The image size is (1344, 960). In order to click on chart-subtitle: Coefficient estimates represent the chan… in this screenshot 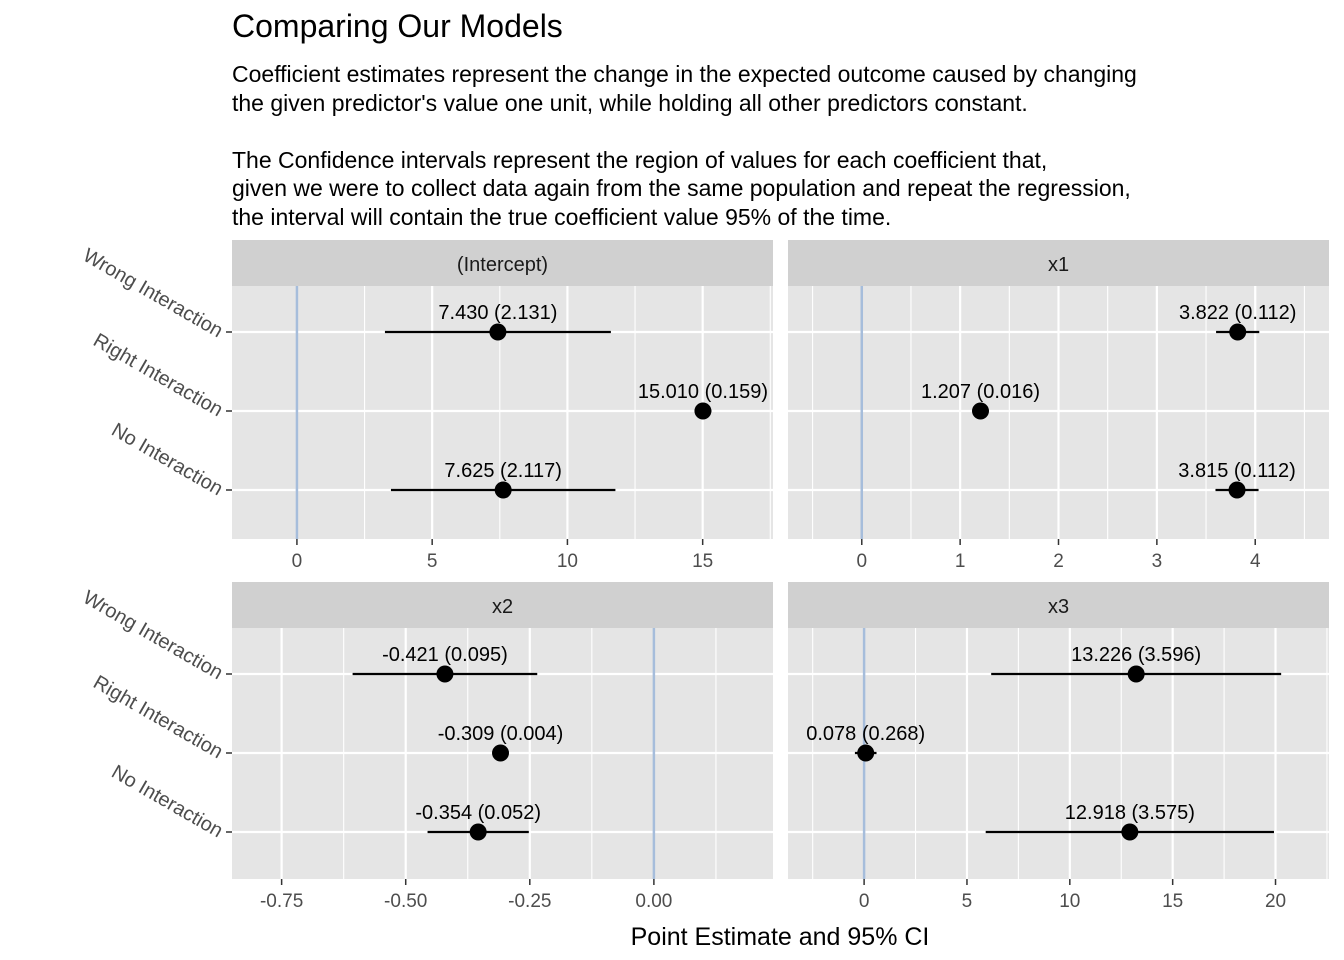, I will do `click(684, 145)`.